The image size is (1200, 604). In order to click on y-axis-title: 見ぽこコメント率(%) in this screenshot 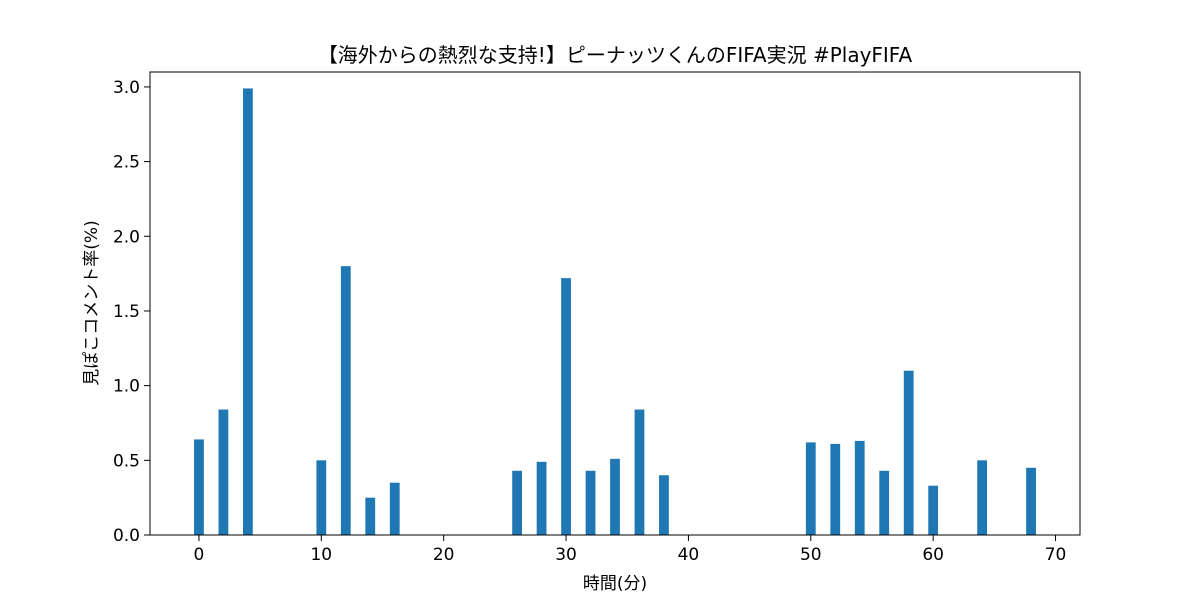, I will do `click(92, 302)`.